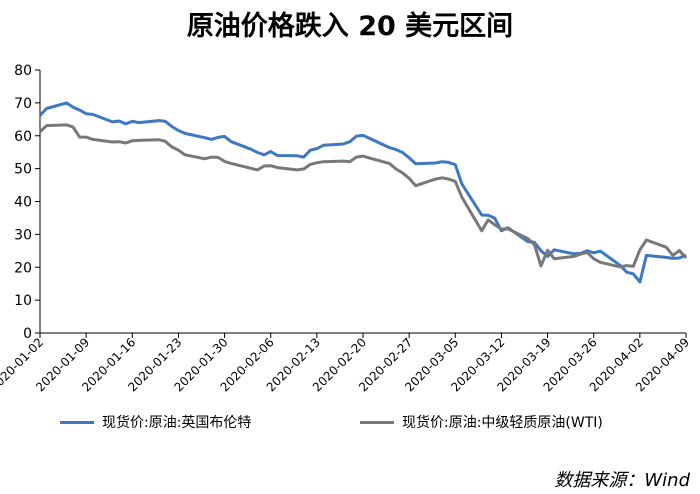 The width and height of the screenshot is (700, 494). I want to click on y-axis-tick-labels: 0 10 20 30 40 50 60 70 80, so click(23, 202).